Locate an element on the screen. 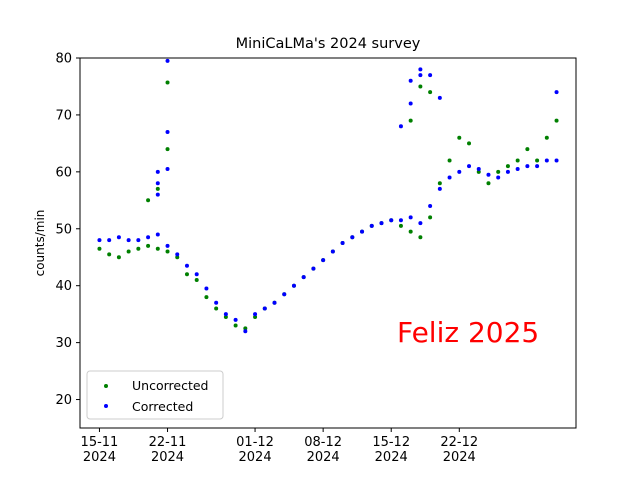 The height and width of the screenshot is (480, 640). y-axis: 20 30 40 50 60 70 80 is located at coordinates (67, 230).